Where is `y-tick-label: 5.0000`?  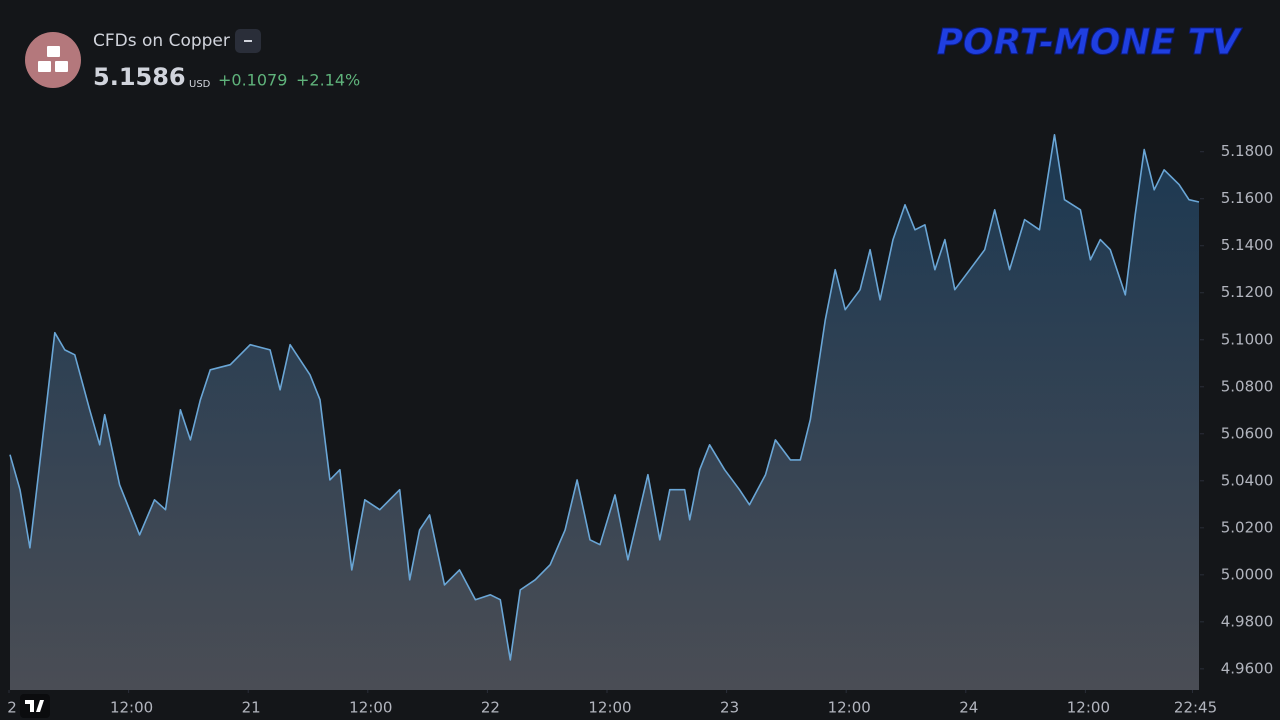 y-tick-label: 5.0000 is located at coordinates (1247, 574).